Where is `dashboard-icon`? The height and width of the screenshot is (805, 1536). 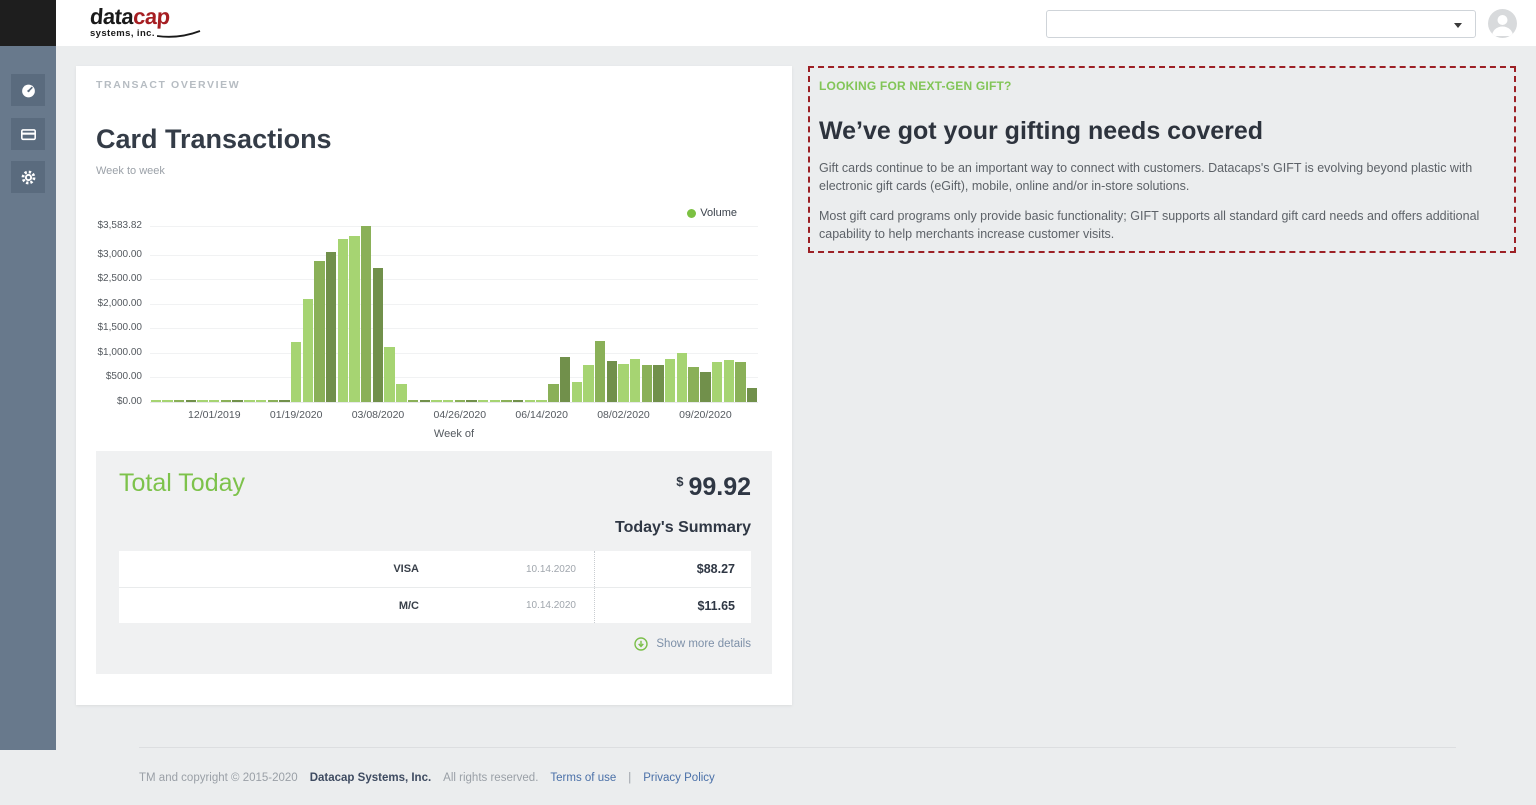
dashboard-icon is located at coordinates (28, 90).